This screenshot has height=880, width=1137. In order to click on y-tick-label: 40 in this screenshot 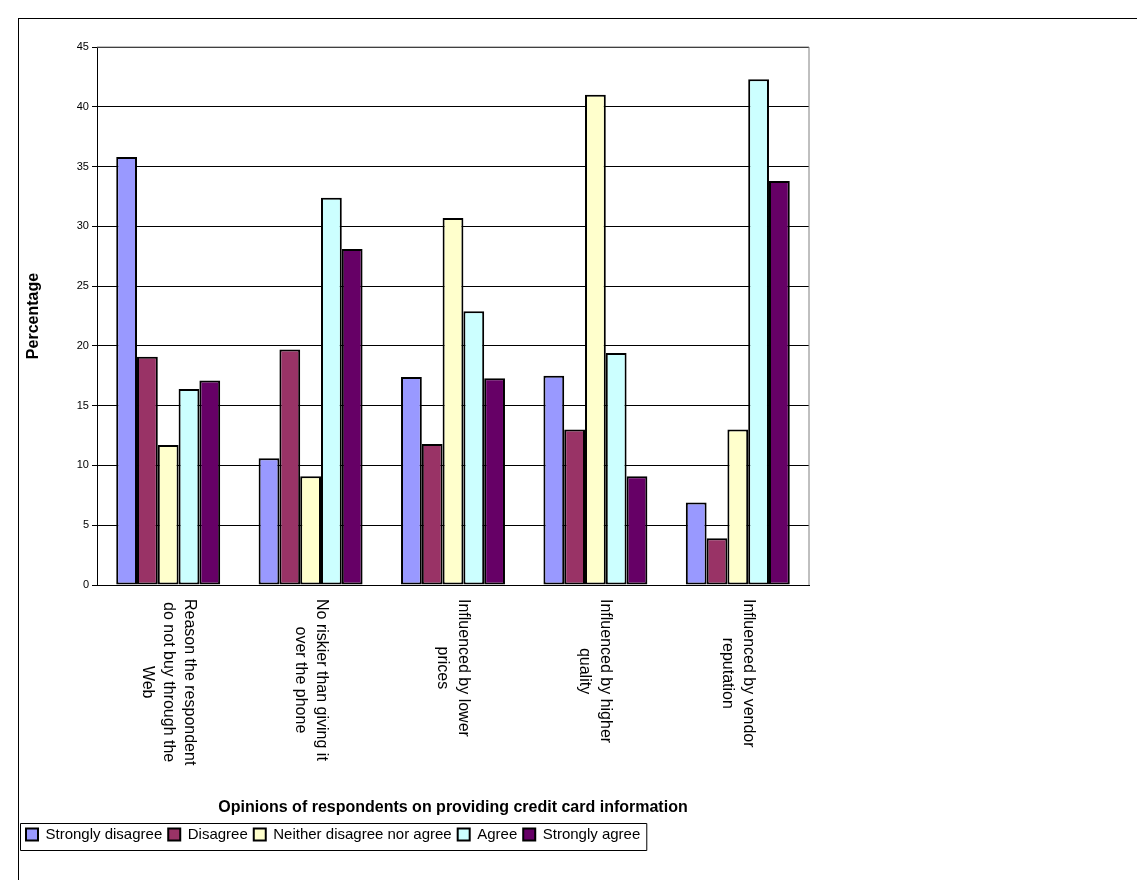, I will do `click(82, 105)`.